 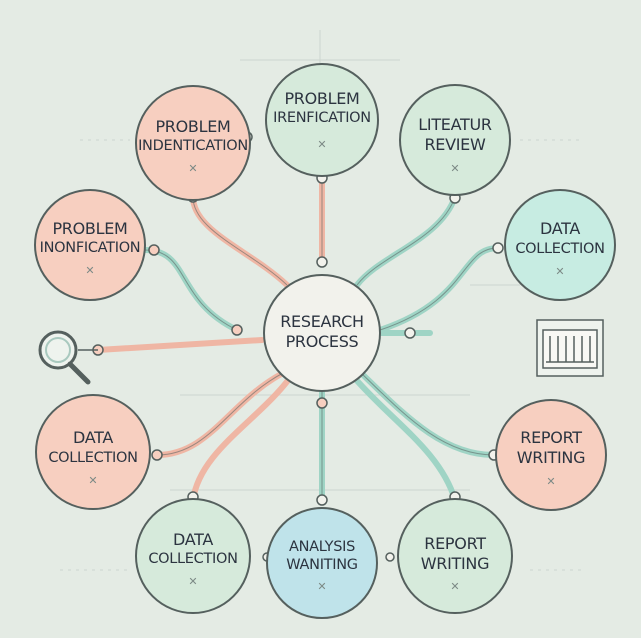 I want to click on connector-left, so click(x=191, y=290).